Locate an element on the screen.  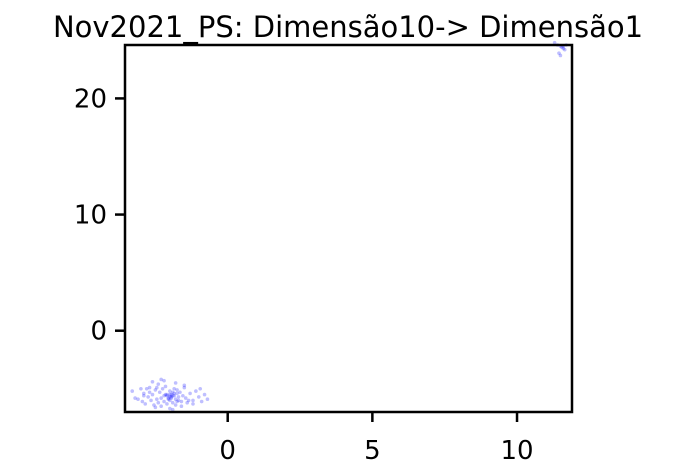
x-tick-label: 0 is located at coordinates (227, 451).